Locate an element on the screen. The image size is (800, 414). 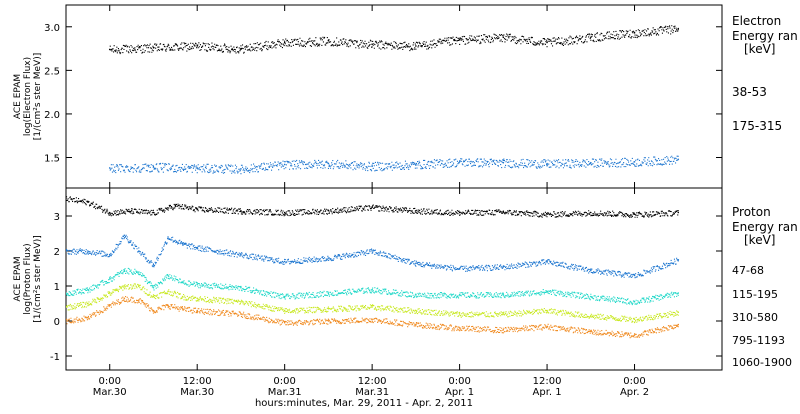
y-axis-label-line: ACE EPAM is located at coordinates (18, 278).